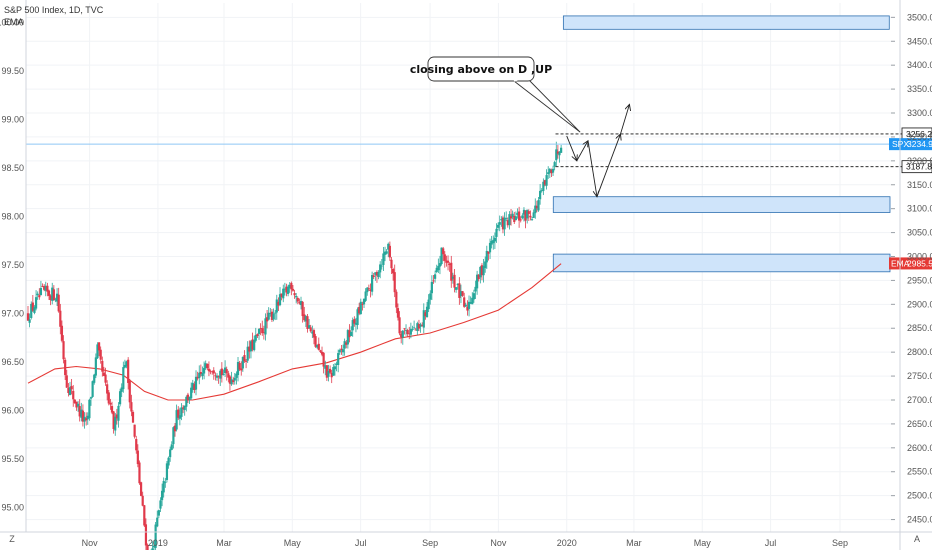  What do you see at coordinates (900, 144) in the screenshot?
I see `spx-tag-label: SPX` at bounding box center [900, 144].